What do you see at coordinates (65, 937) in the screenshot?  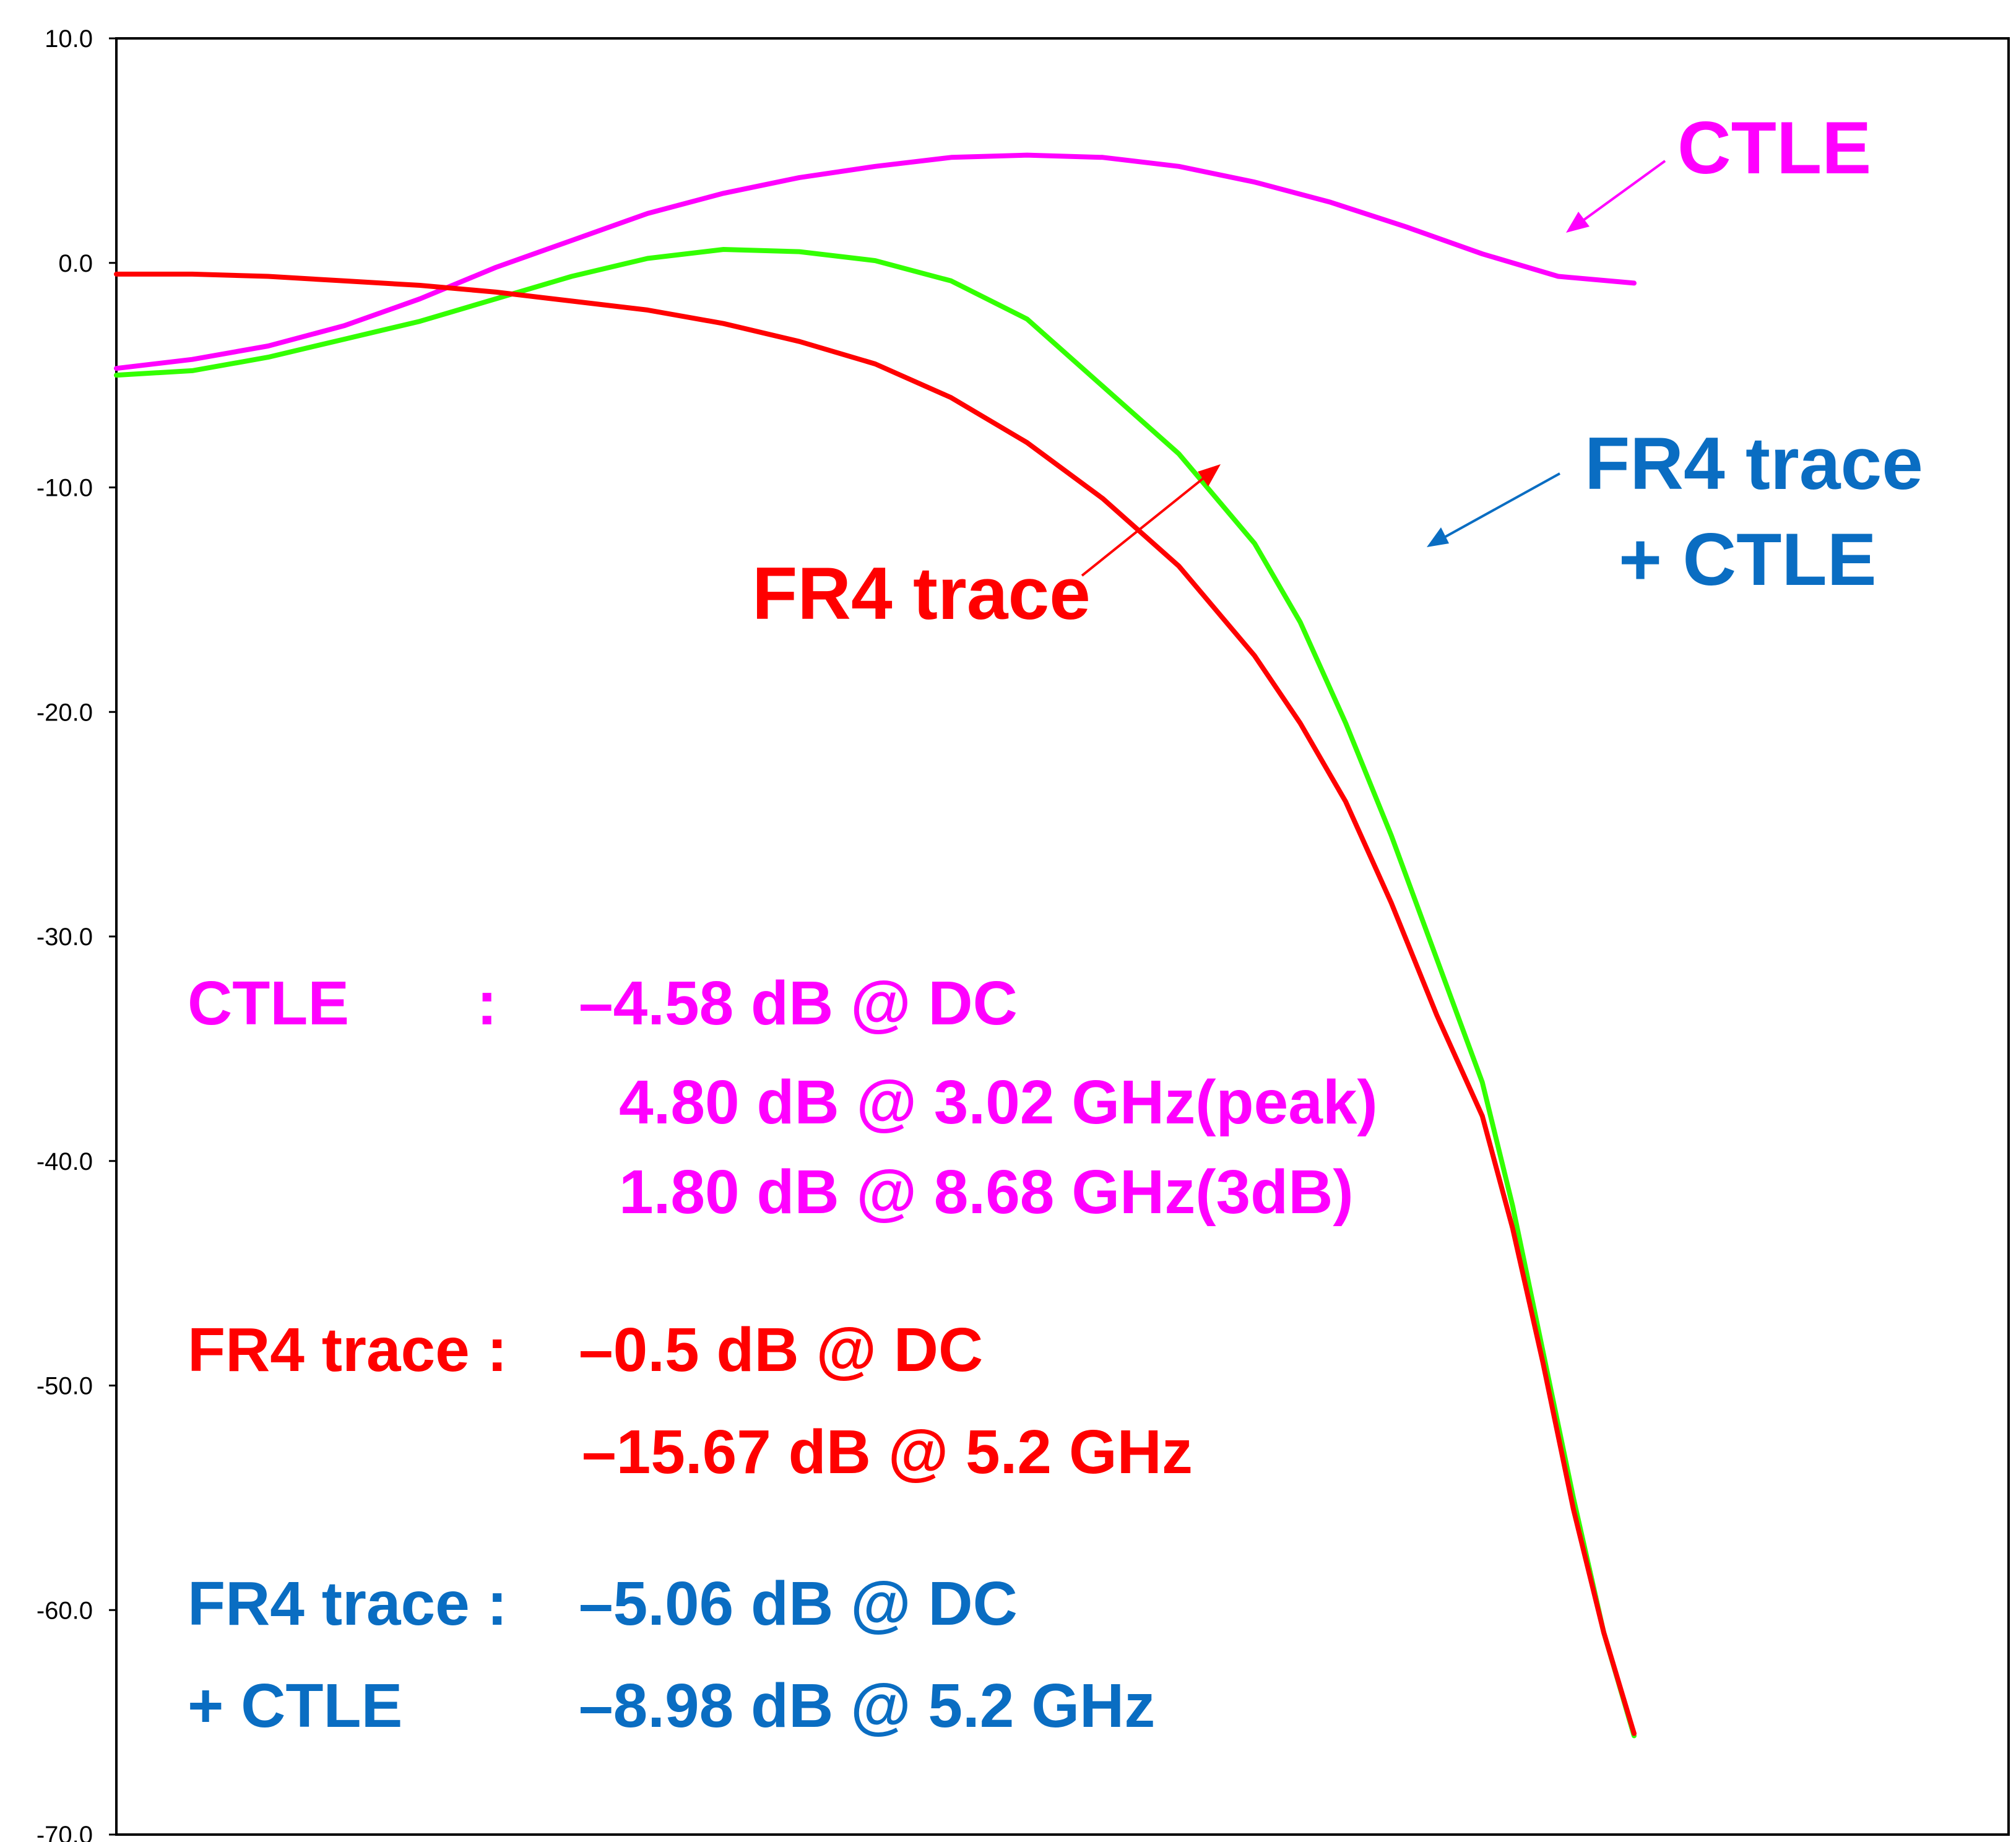 I see `y-tick-label: -30.0` at bounding box center [65, 937].